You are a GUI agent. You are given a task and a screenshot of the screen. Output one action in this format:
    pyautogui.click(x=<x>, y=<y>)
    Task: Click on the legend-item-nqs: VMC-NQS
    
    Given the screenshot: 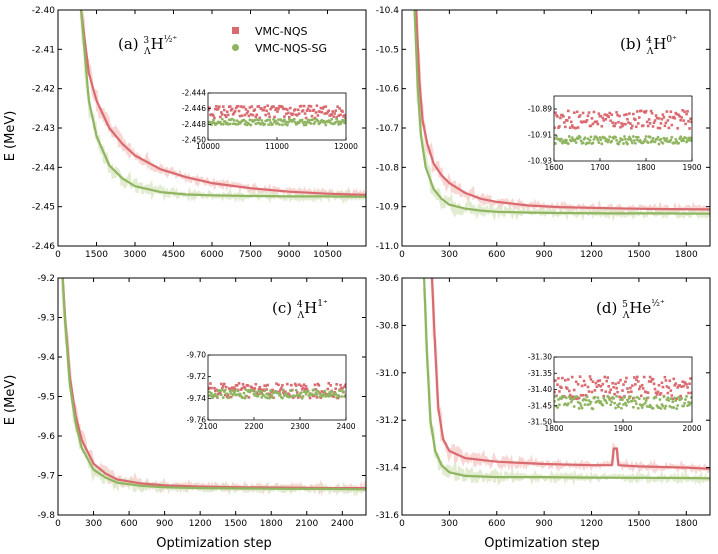 What is the action you would take?
    pyautogui.click(x=270, y=31)
    